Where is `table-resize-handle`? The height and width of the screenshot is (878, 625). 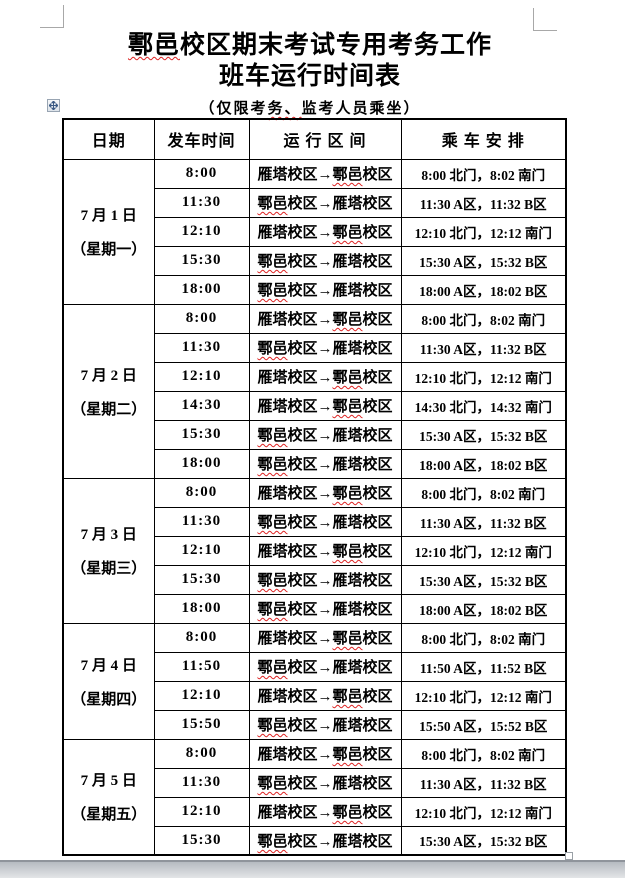
table-resize-handle is located at coordinates (569, 856).